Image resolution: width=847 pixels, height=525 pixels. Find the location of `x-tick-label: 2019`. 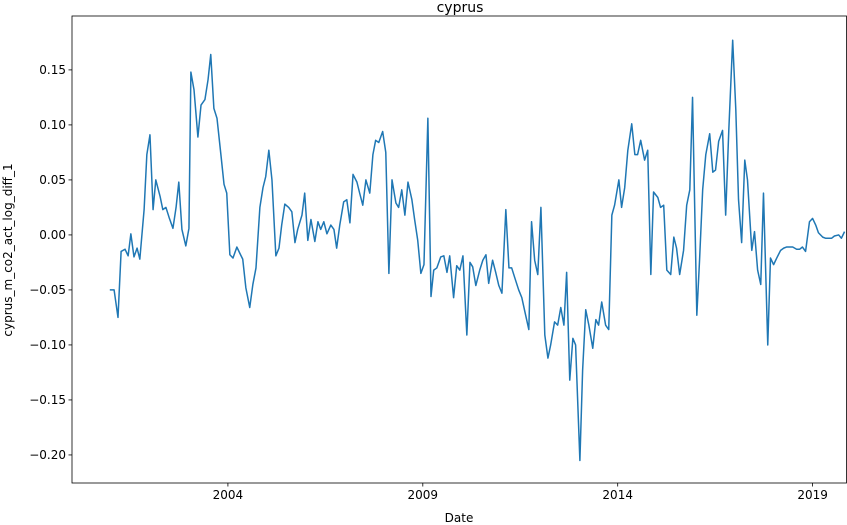

x-tick-label: 2019 is located at coordinates (812, 495).